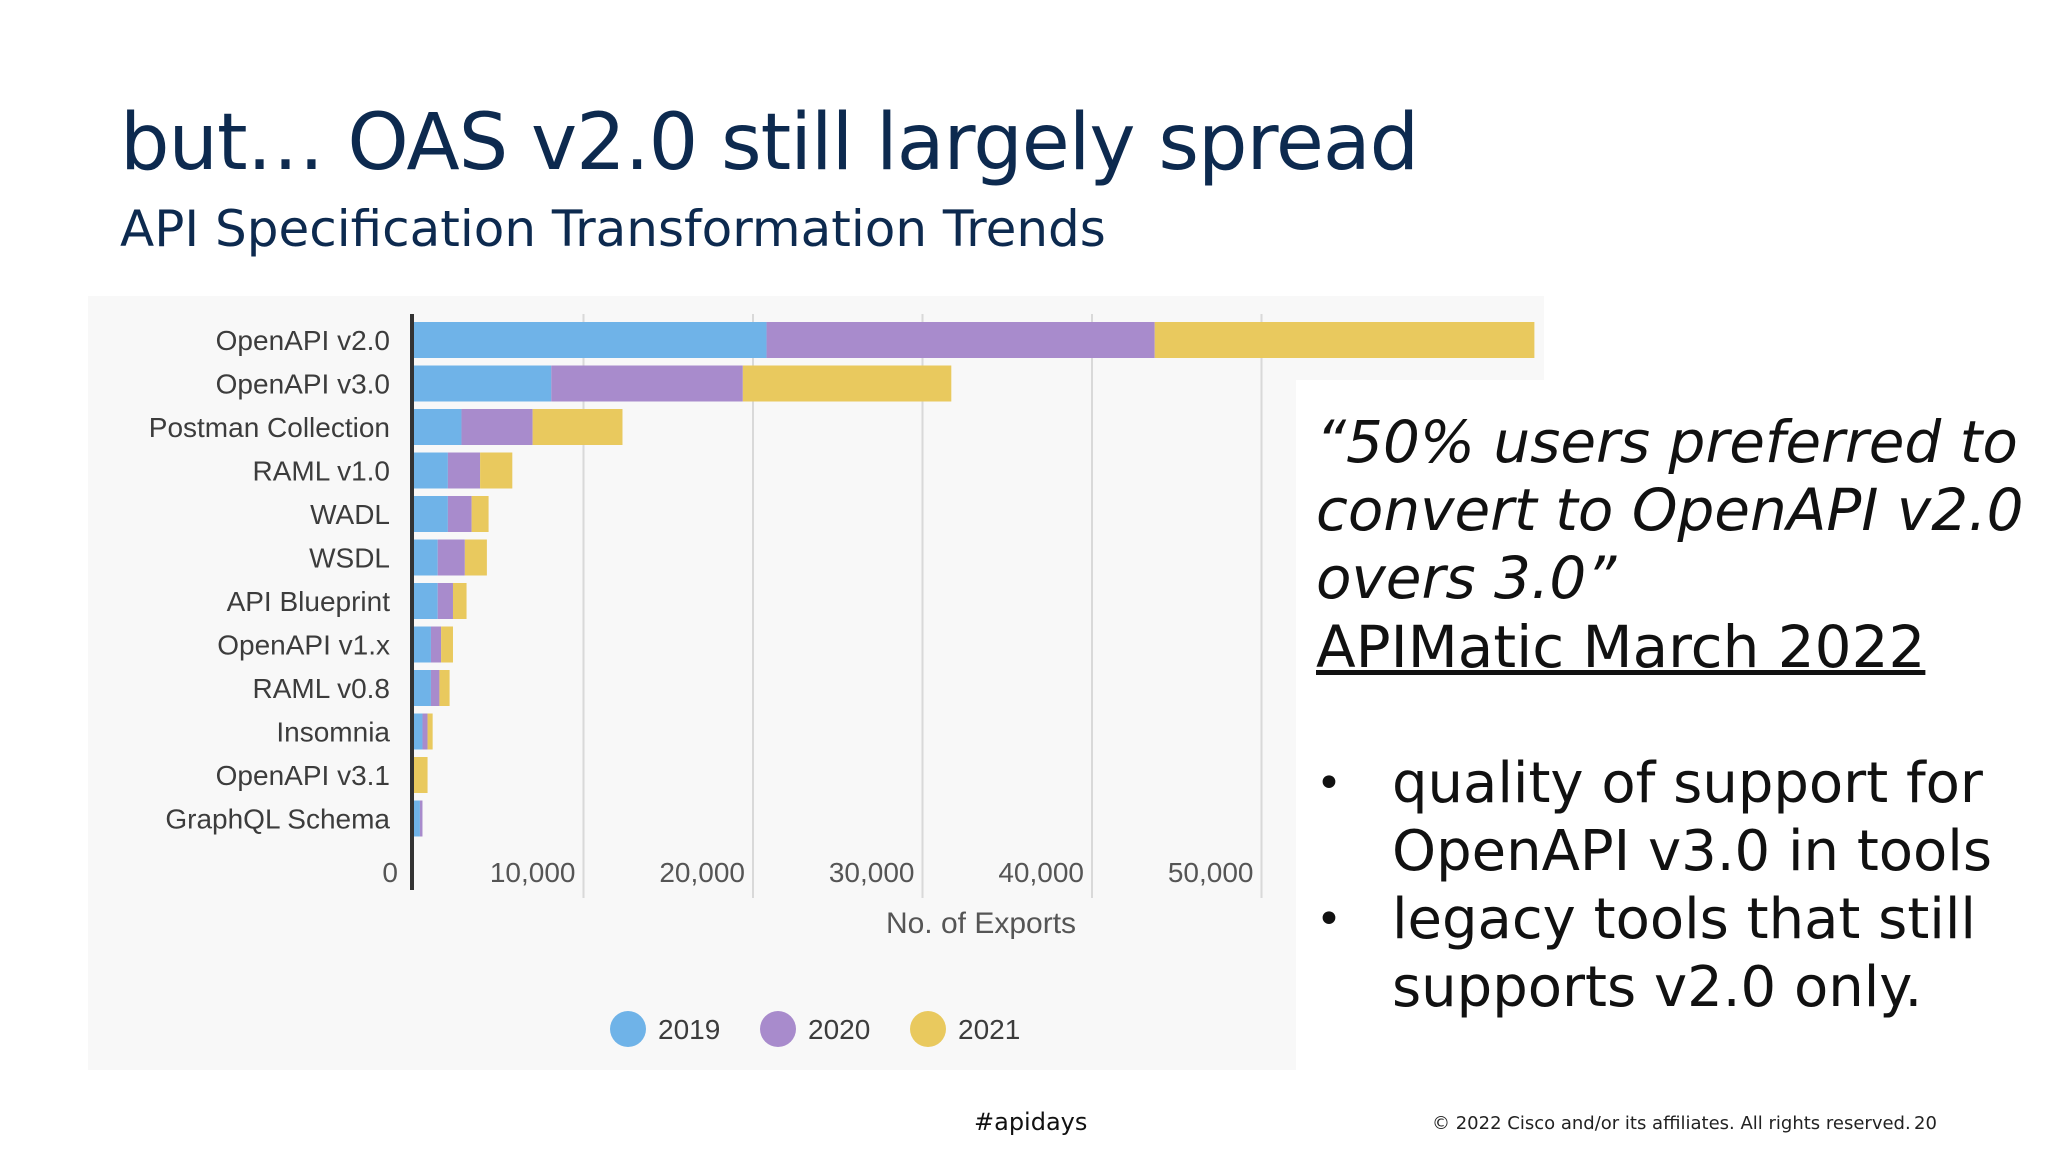  Describe the element at coordinates (989, 1029) in the screenshot. I see `legend-label: 2021` at that location.